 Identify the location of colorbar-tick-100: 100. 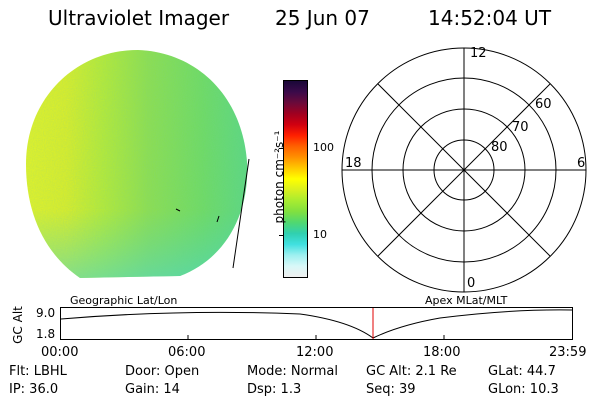
(323, 147).